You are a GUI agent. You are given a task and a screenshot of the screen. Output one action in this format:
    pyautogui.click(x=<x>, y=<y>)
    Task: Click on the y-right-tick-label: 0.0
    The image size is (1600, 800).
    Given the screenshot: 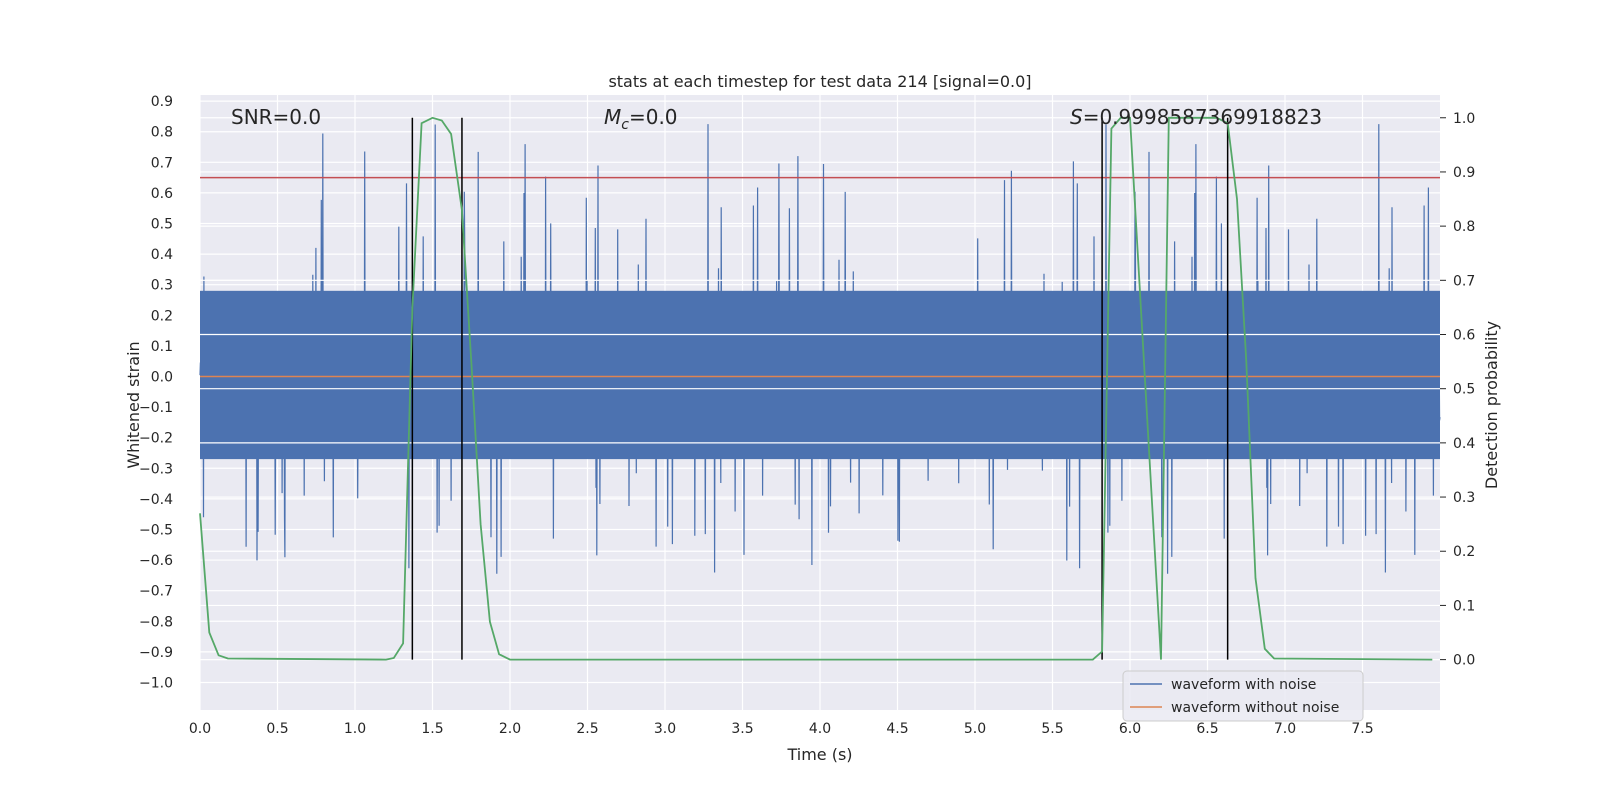 What is the action you would take?
    pyautogui.click(x=1464, y=661)
    